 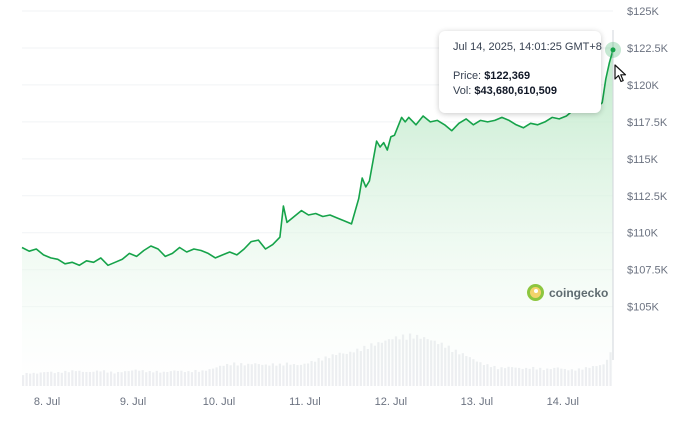 What do you see at coordinates (613, 50) in the screenshot?
I see `hover-point` at bounding box center [613, 50].